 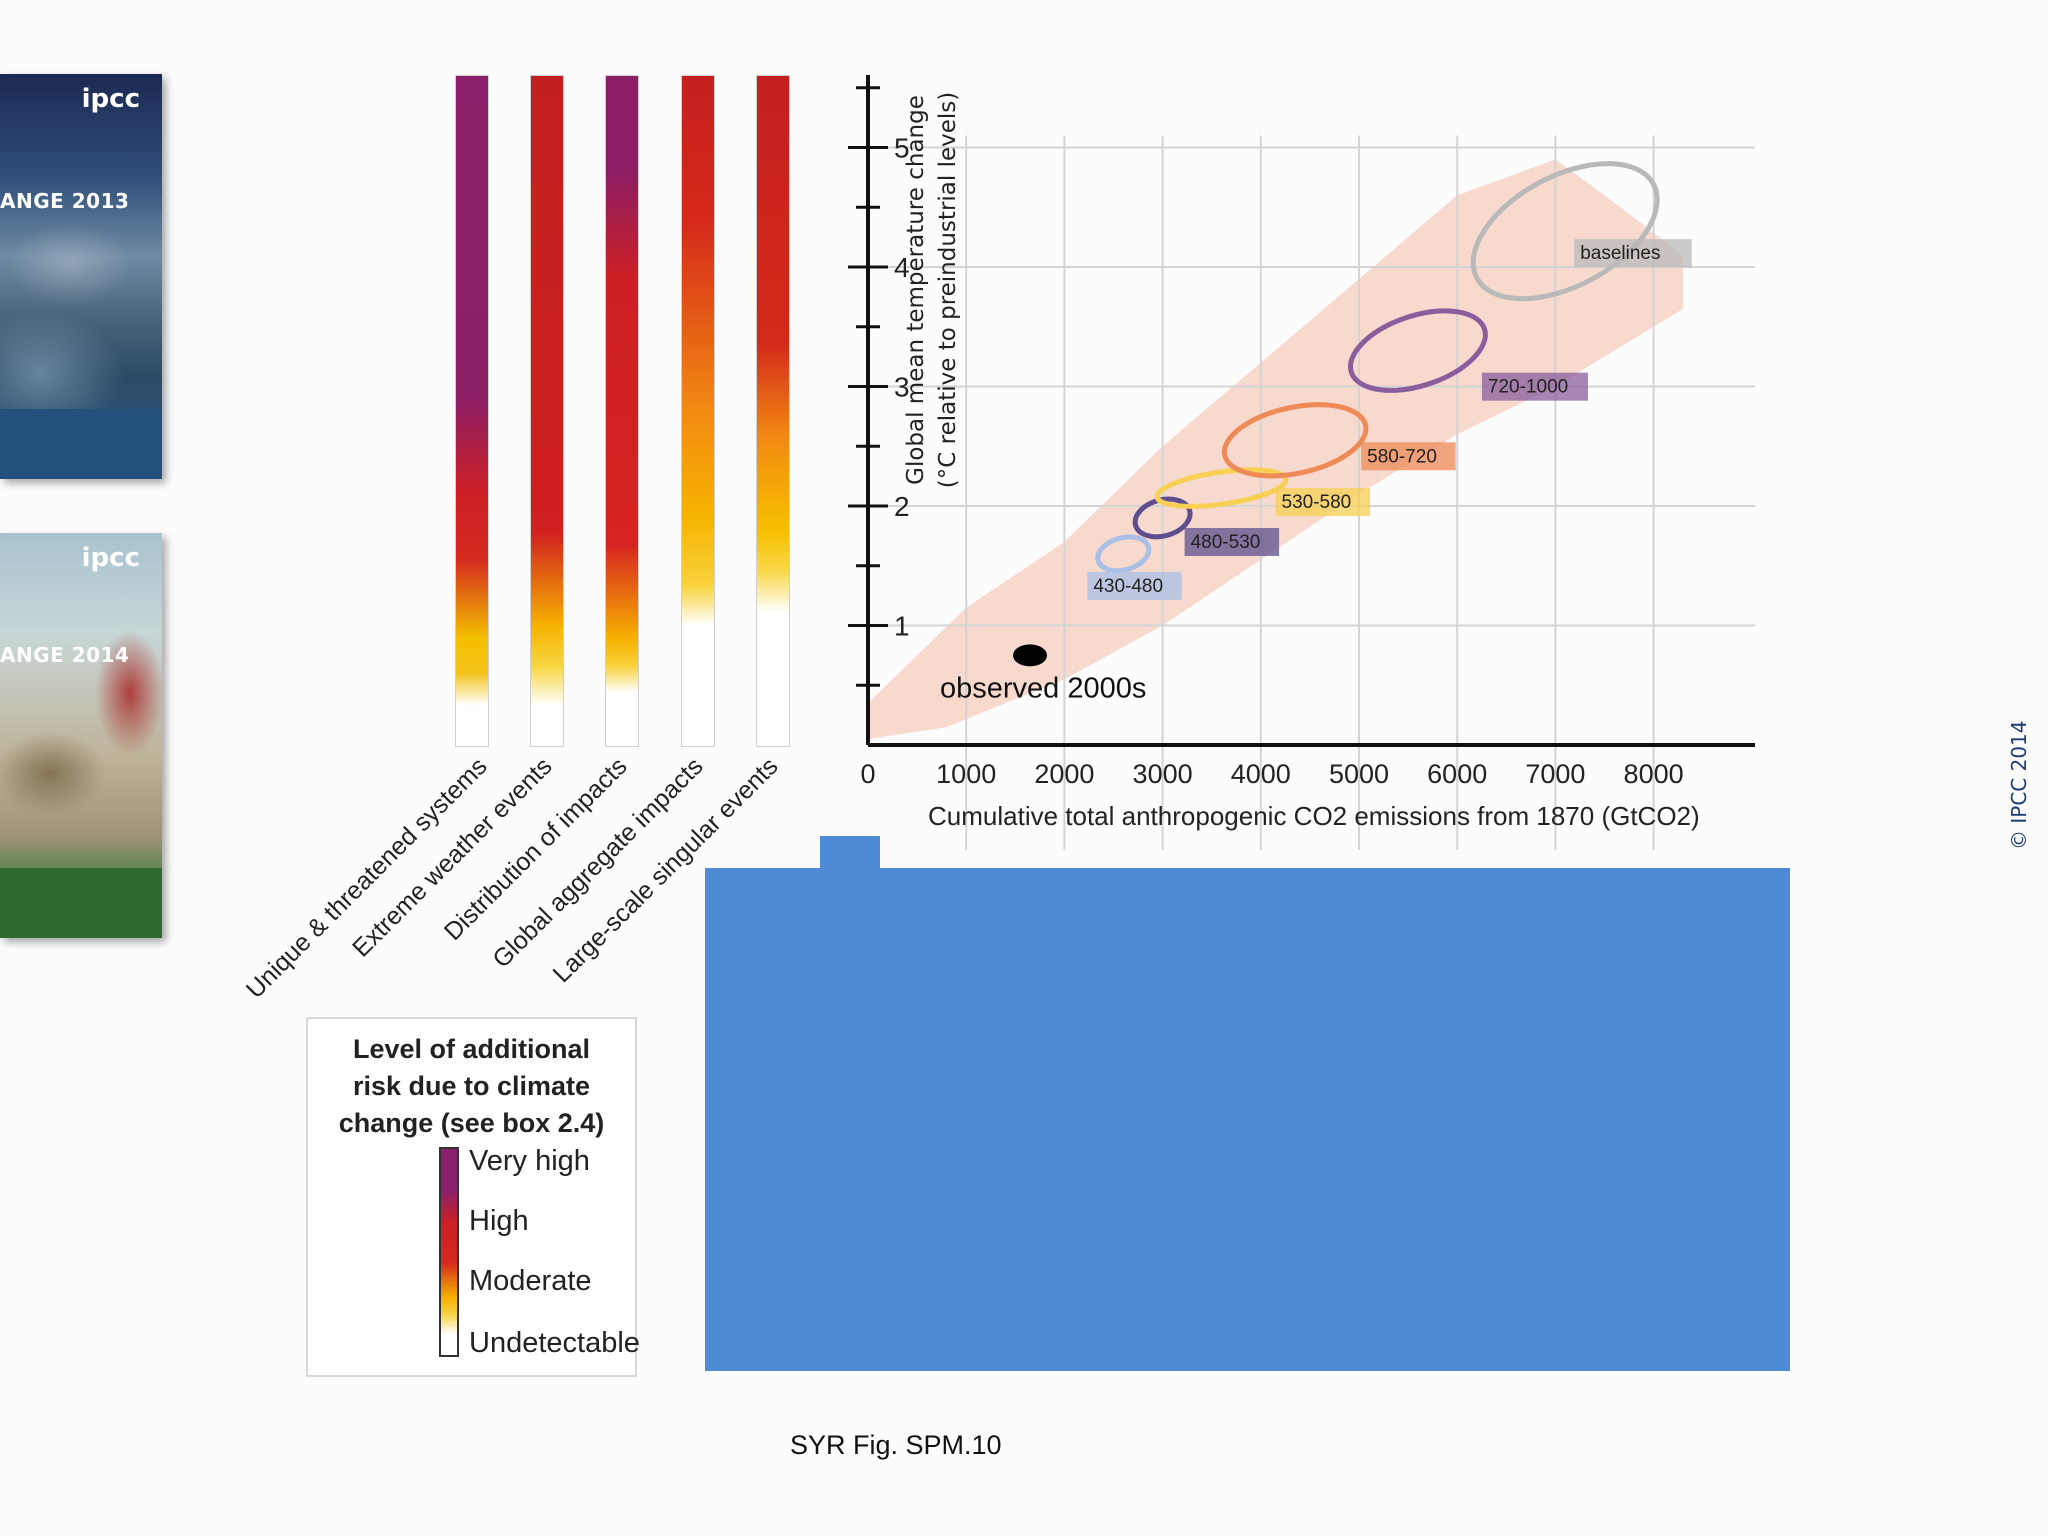 What do you see at coordinates (902, 626) in the screenshot?
I see `y-tick-label: 1` at bounding box center [902, 626].